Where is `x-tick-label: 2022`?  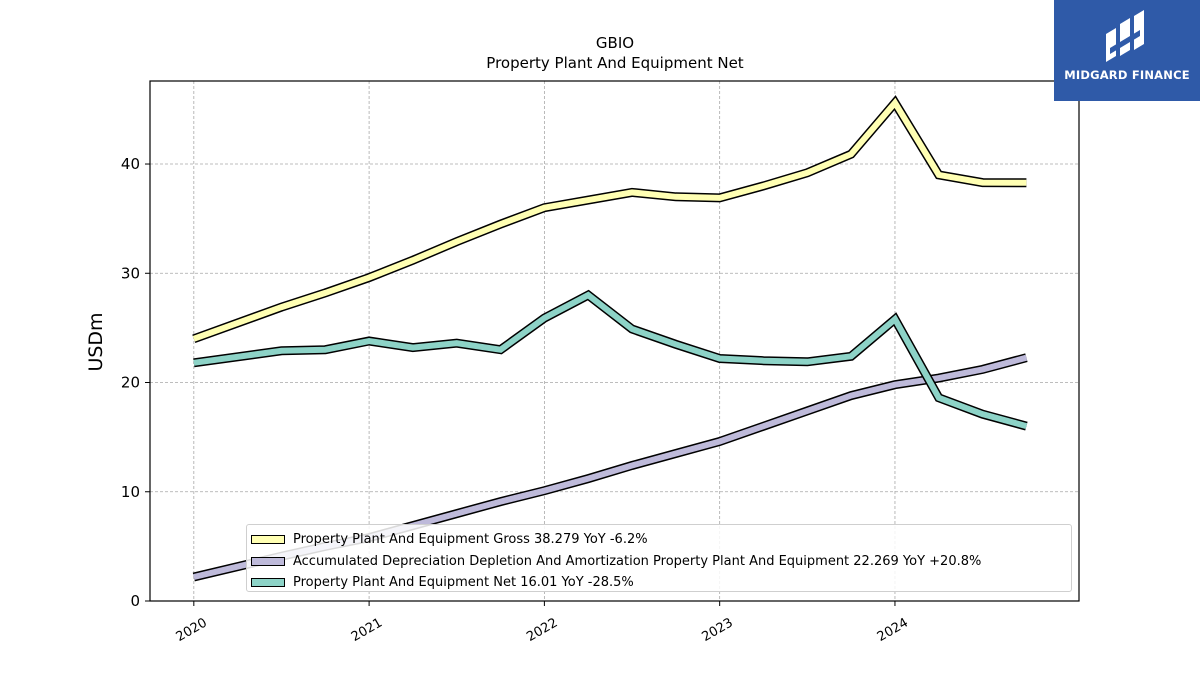
x-tick-label: 2022 is located at coordinates (542, 630).